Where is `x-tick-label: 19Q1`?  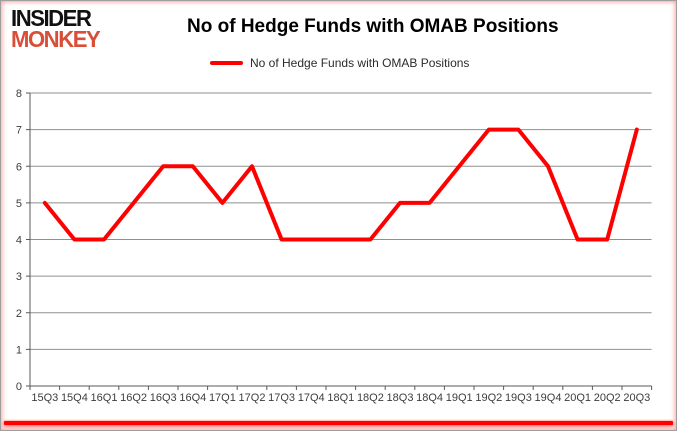 x-tick-label: 19Q1 is located at coordinates (459, 398).